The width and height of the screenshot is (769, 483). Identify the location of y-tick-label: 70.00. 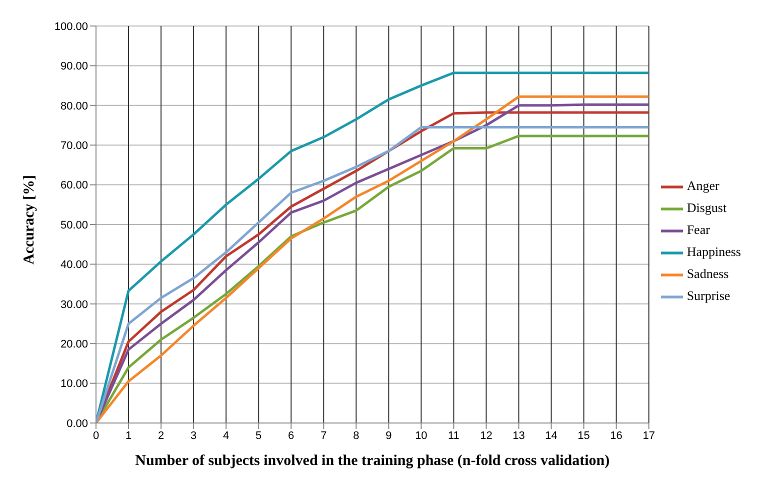
(74, 146).